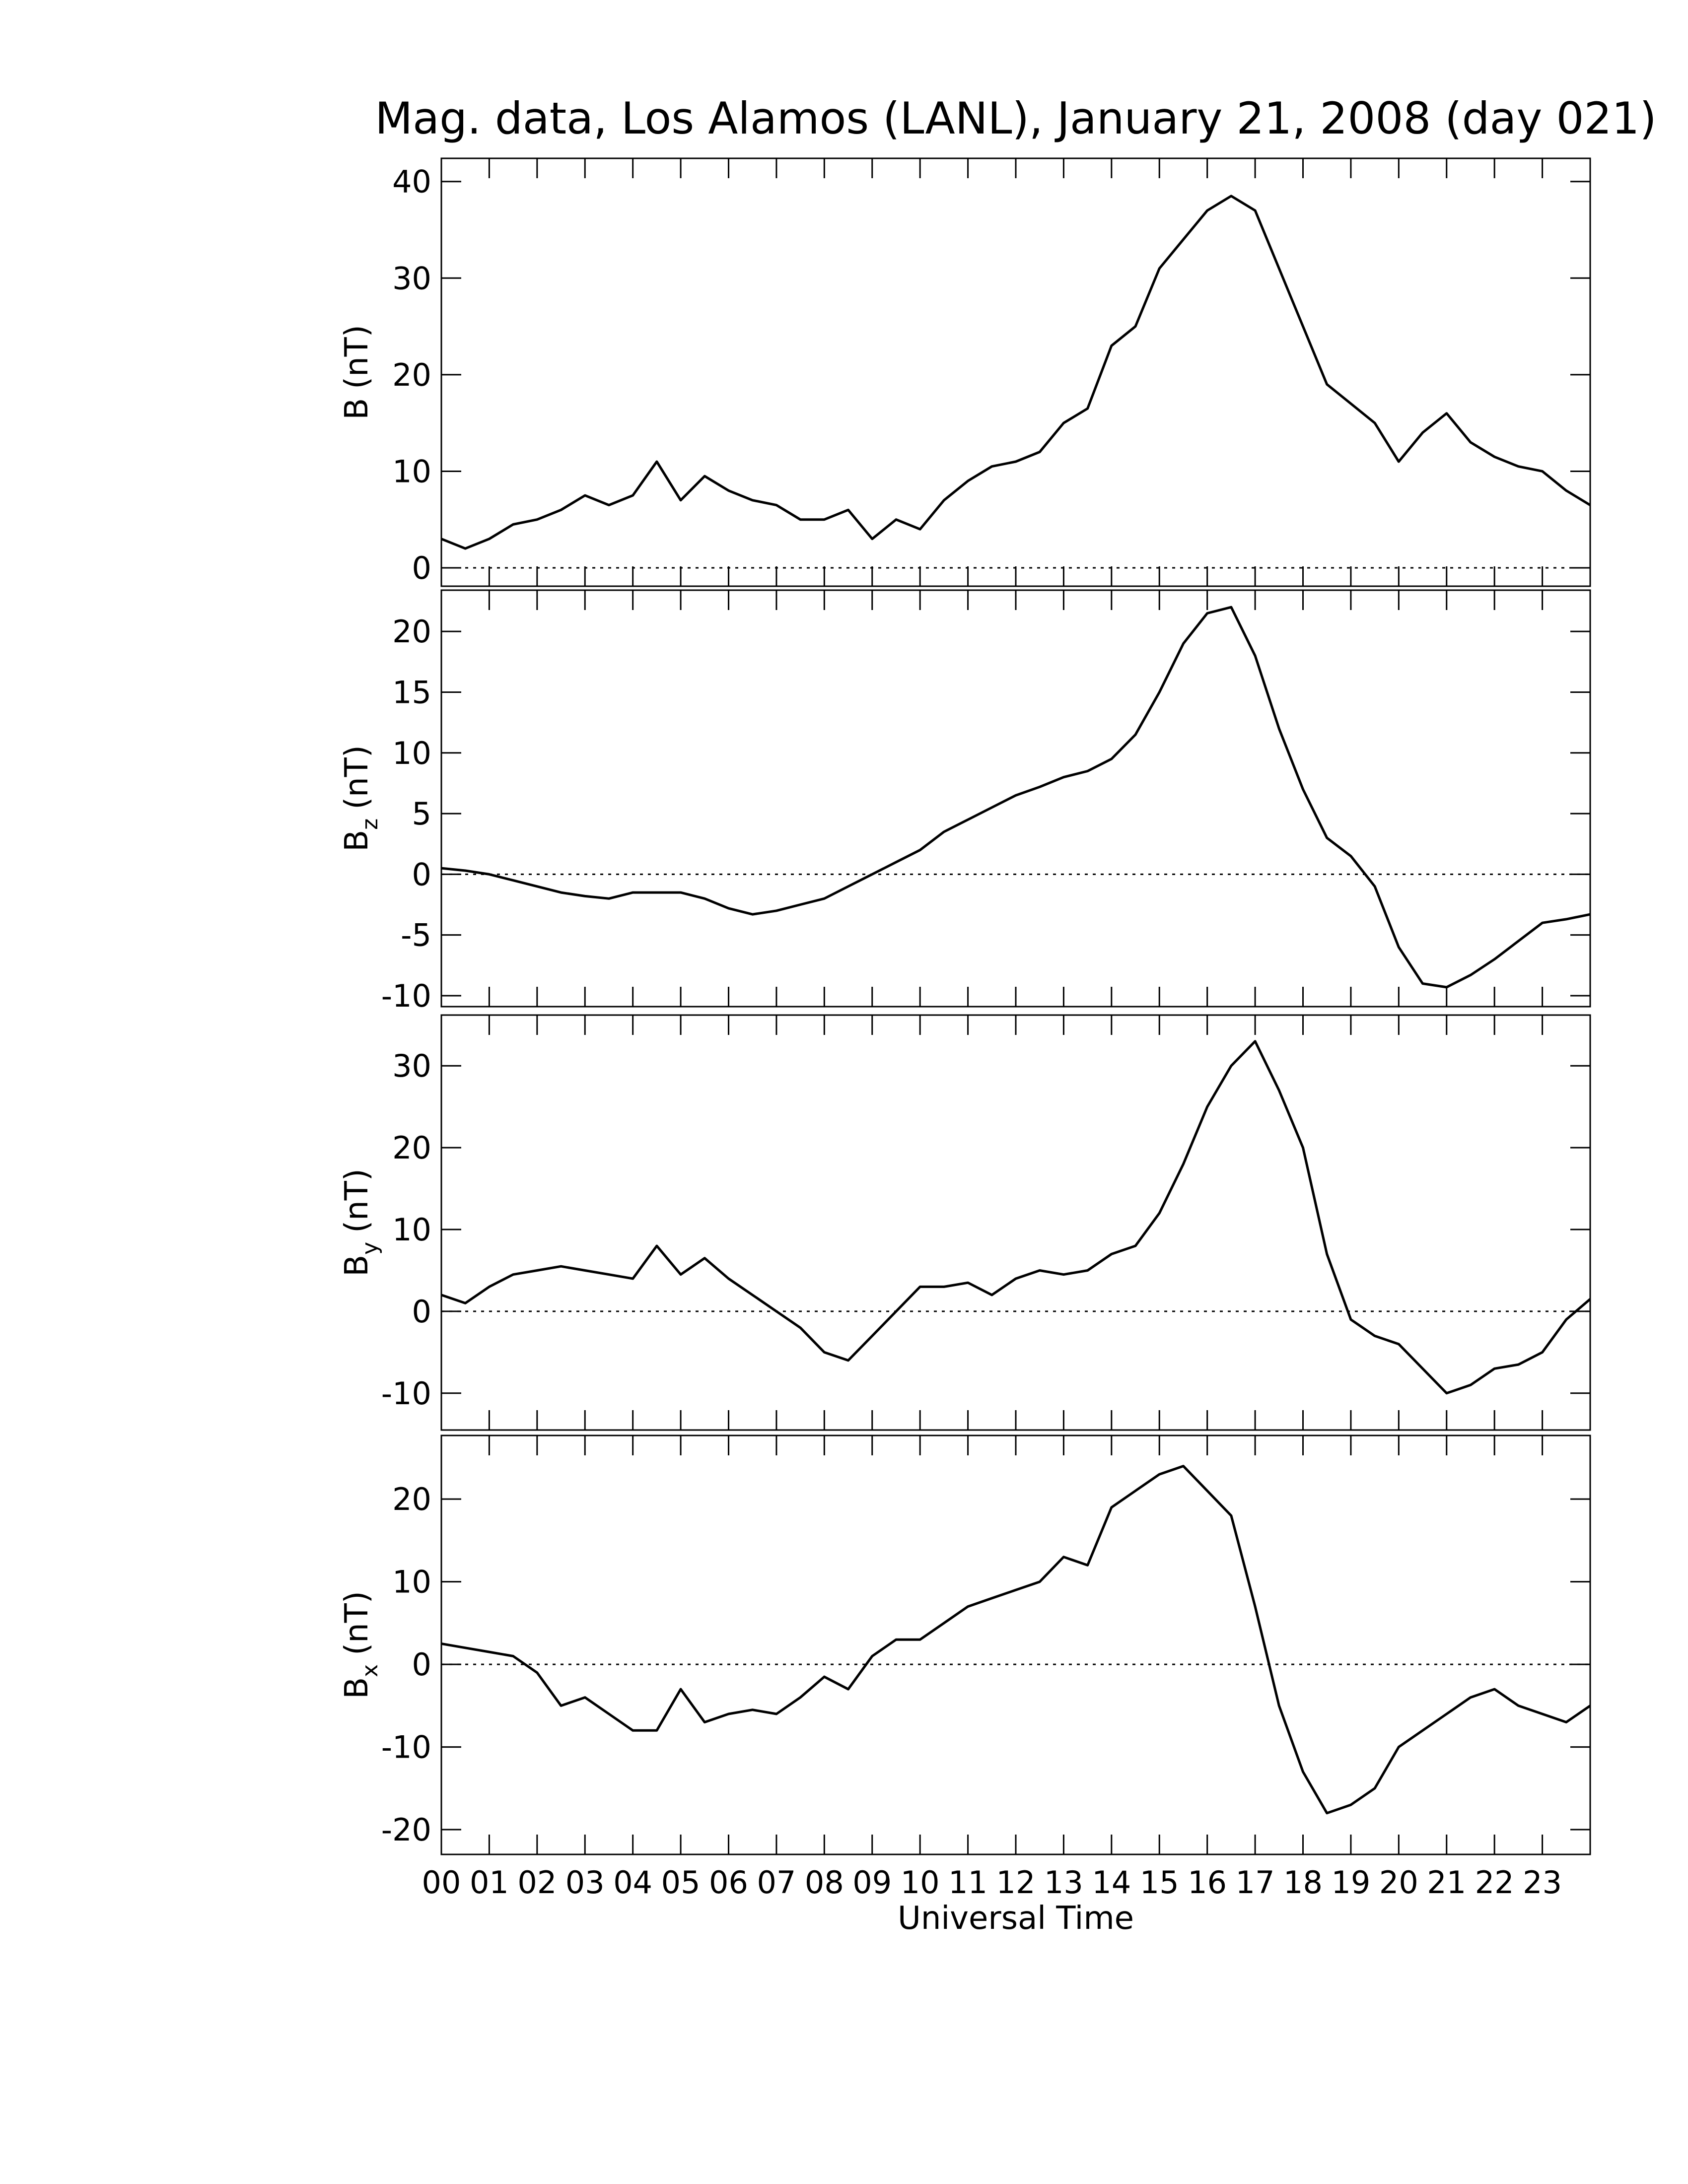 The width and height of the screenshot is (1688, 2184). I want to click on x-tick-label: 13, so click(1063, 1882).